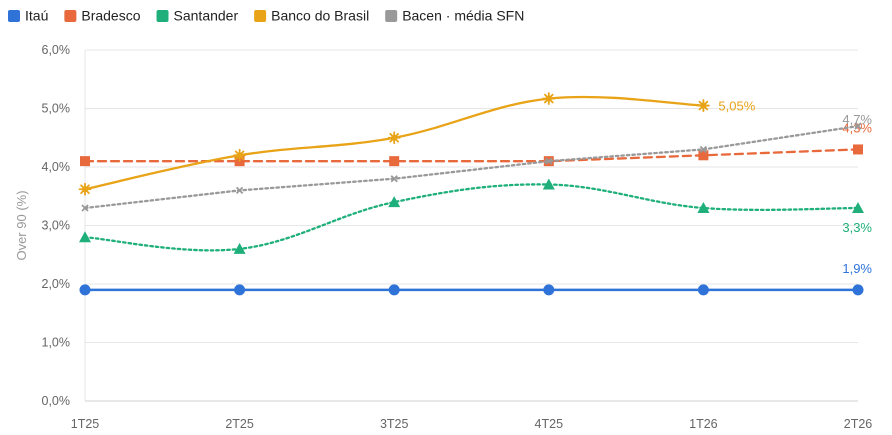 Image resolution: width=892 pixels, height=435 pixels. Describe the element at coordinates (857, 227) in the screenshot. I see `data-label: 3,3%` at that location.